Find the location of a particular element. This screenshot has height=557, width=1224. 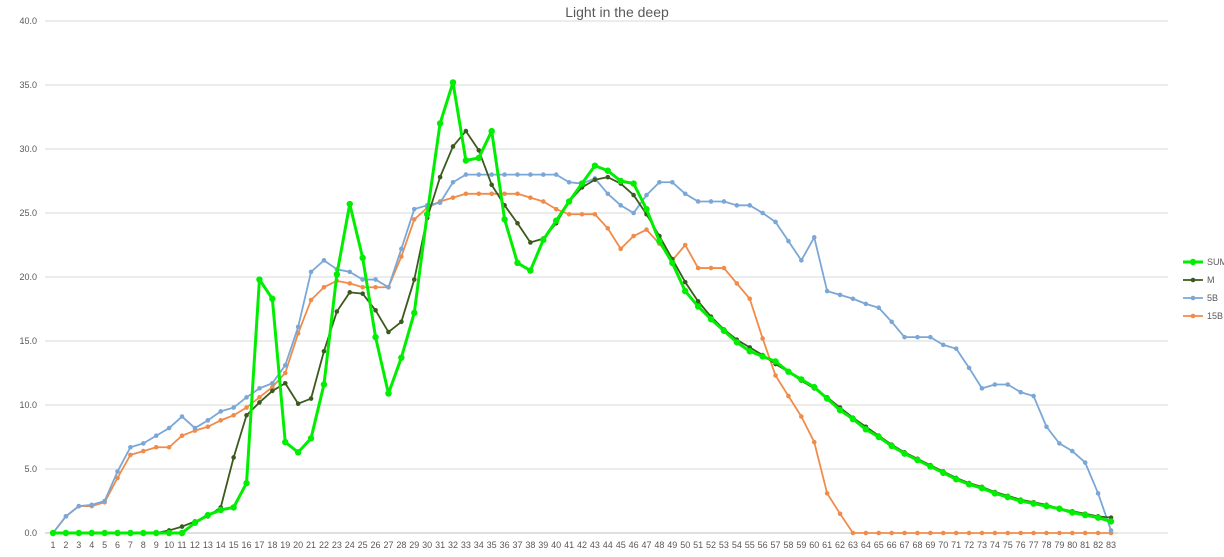

x-tick-label: 30 is located at coordinates (427, 545).